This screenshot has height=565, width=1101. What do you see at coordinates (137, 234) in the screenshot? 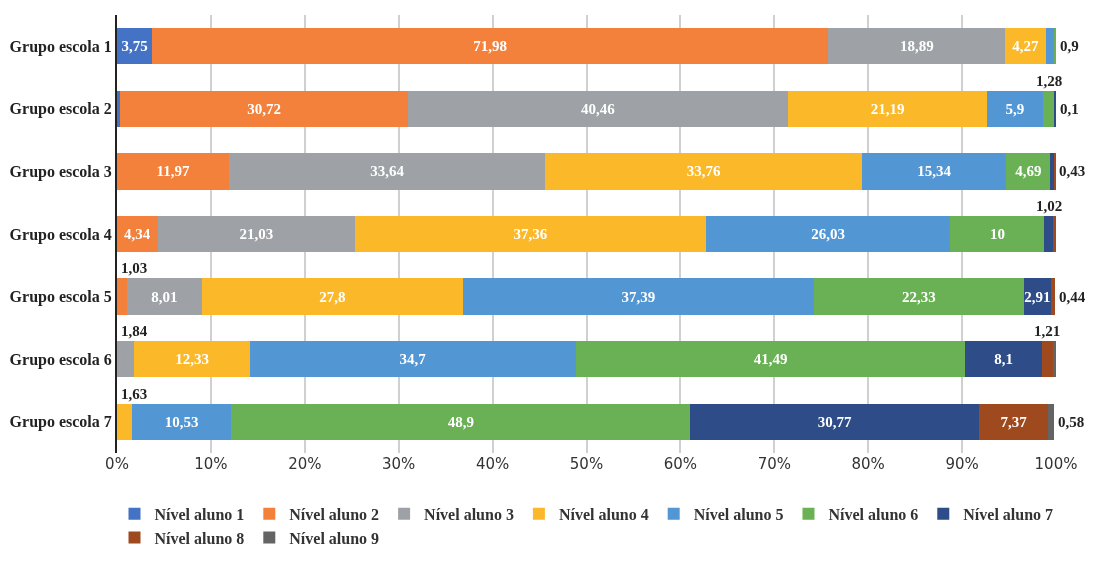
I see `data-label: 4,34` at bounding box center [137, 234].